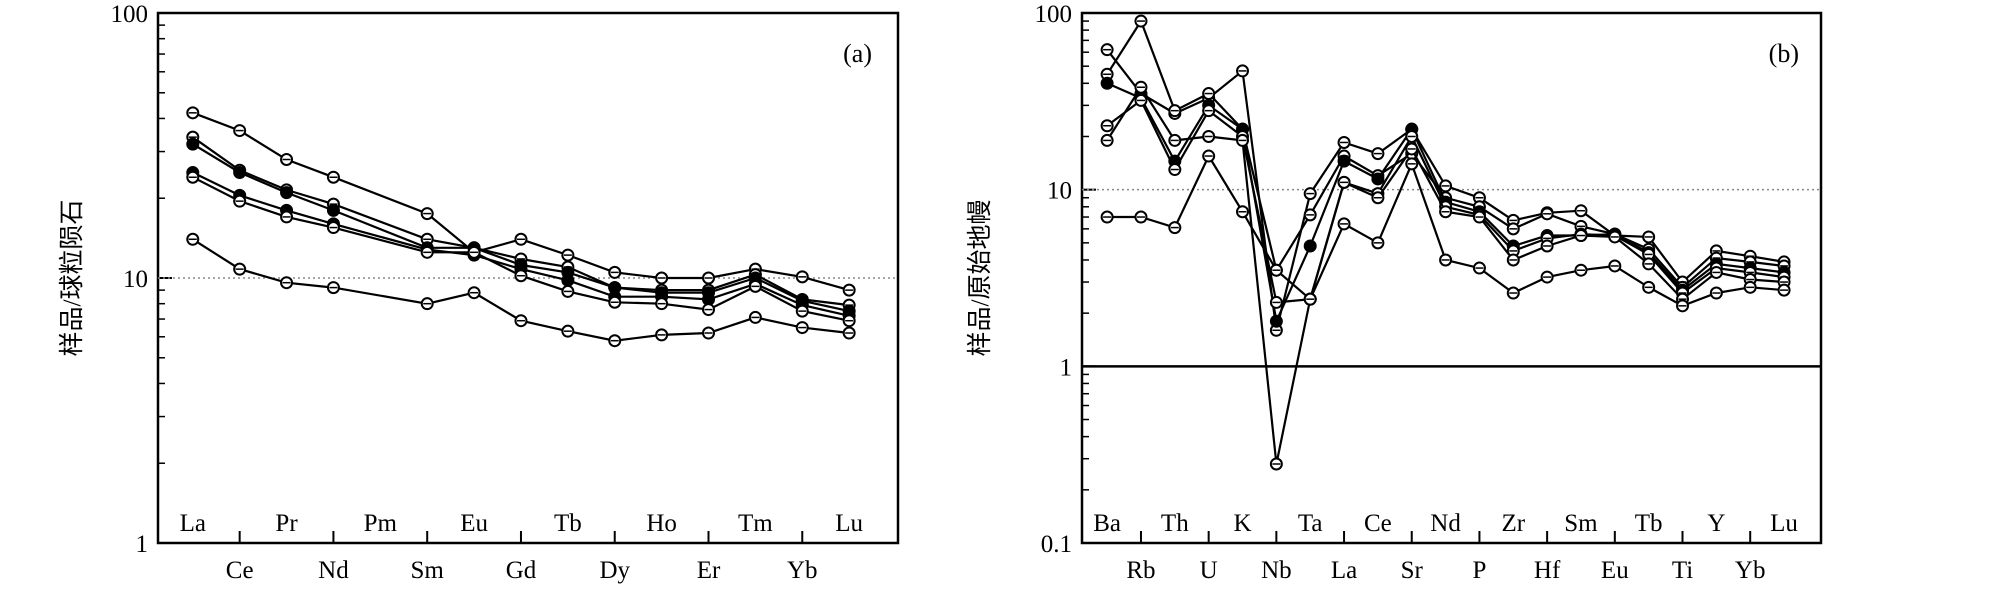  I want to click on panel-label-a: (a), so click(857, 53).